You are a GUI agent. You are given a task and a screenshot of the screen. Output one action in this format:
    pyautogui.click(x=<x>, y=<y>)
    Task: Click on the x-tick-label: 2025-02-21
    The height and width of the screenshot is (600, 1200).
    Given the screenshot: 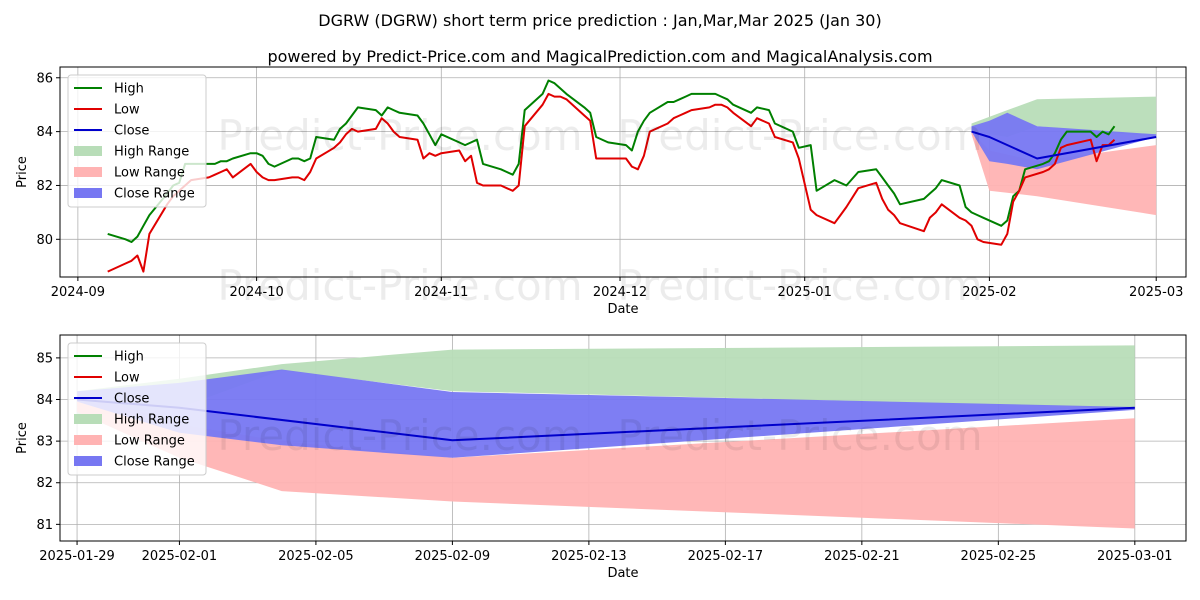 What is the action you would take?
    pyautogui.click(x=862, y=556)
    